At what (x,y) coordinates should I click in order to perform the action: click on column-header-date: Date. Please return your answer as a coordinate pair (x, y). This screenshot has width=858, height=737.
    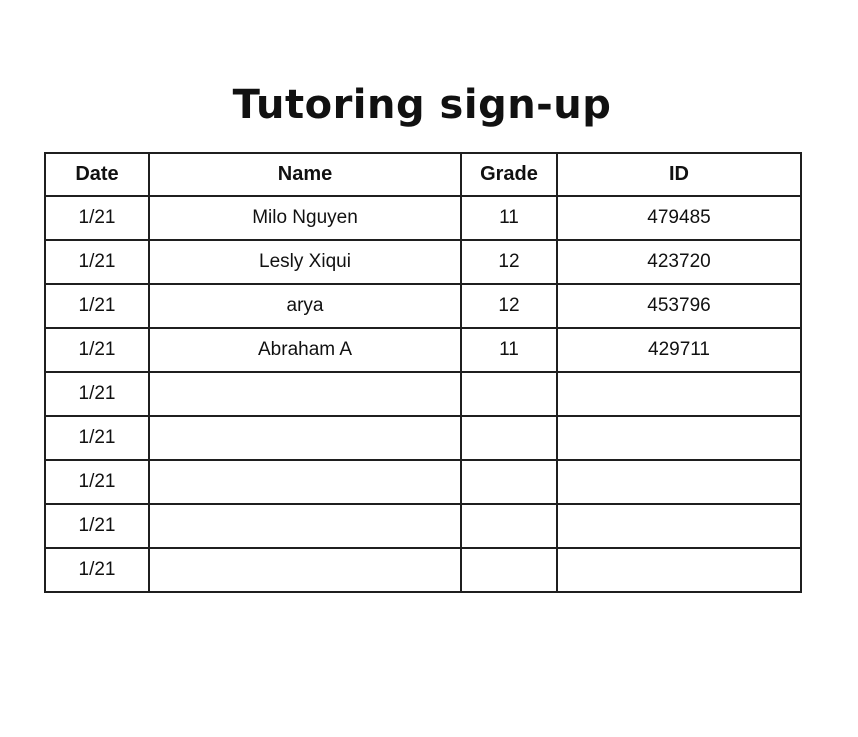
    Looking at the image, I should click on (97, 174).